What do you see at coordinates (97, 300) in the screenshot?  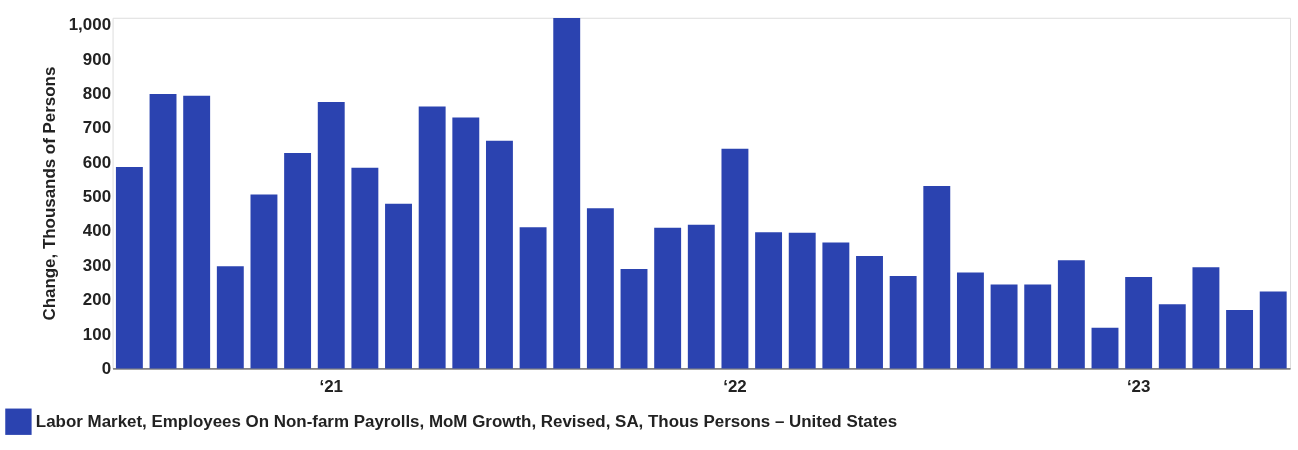 I see `y-tick-label: 200` at bounding box center [97, 300].